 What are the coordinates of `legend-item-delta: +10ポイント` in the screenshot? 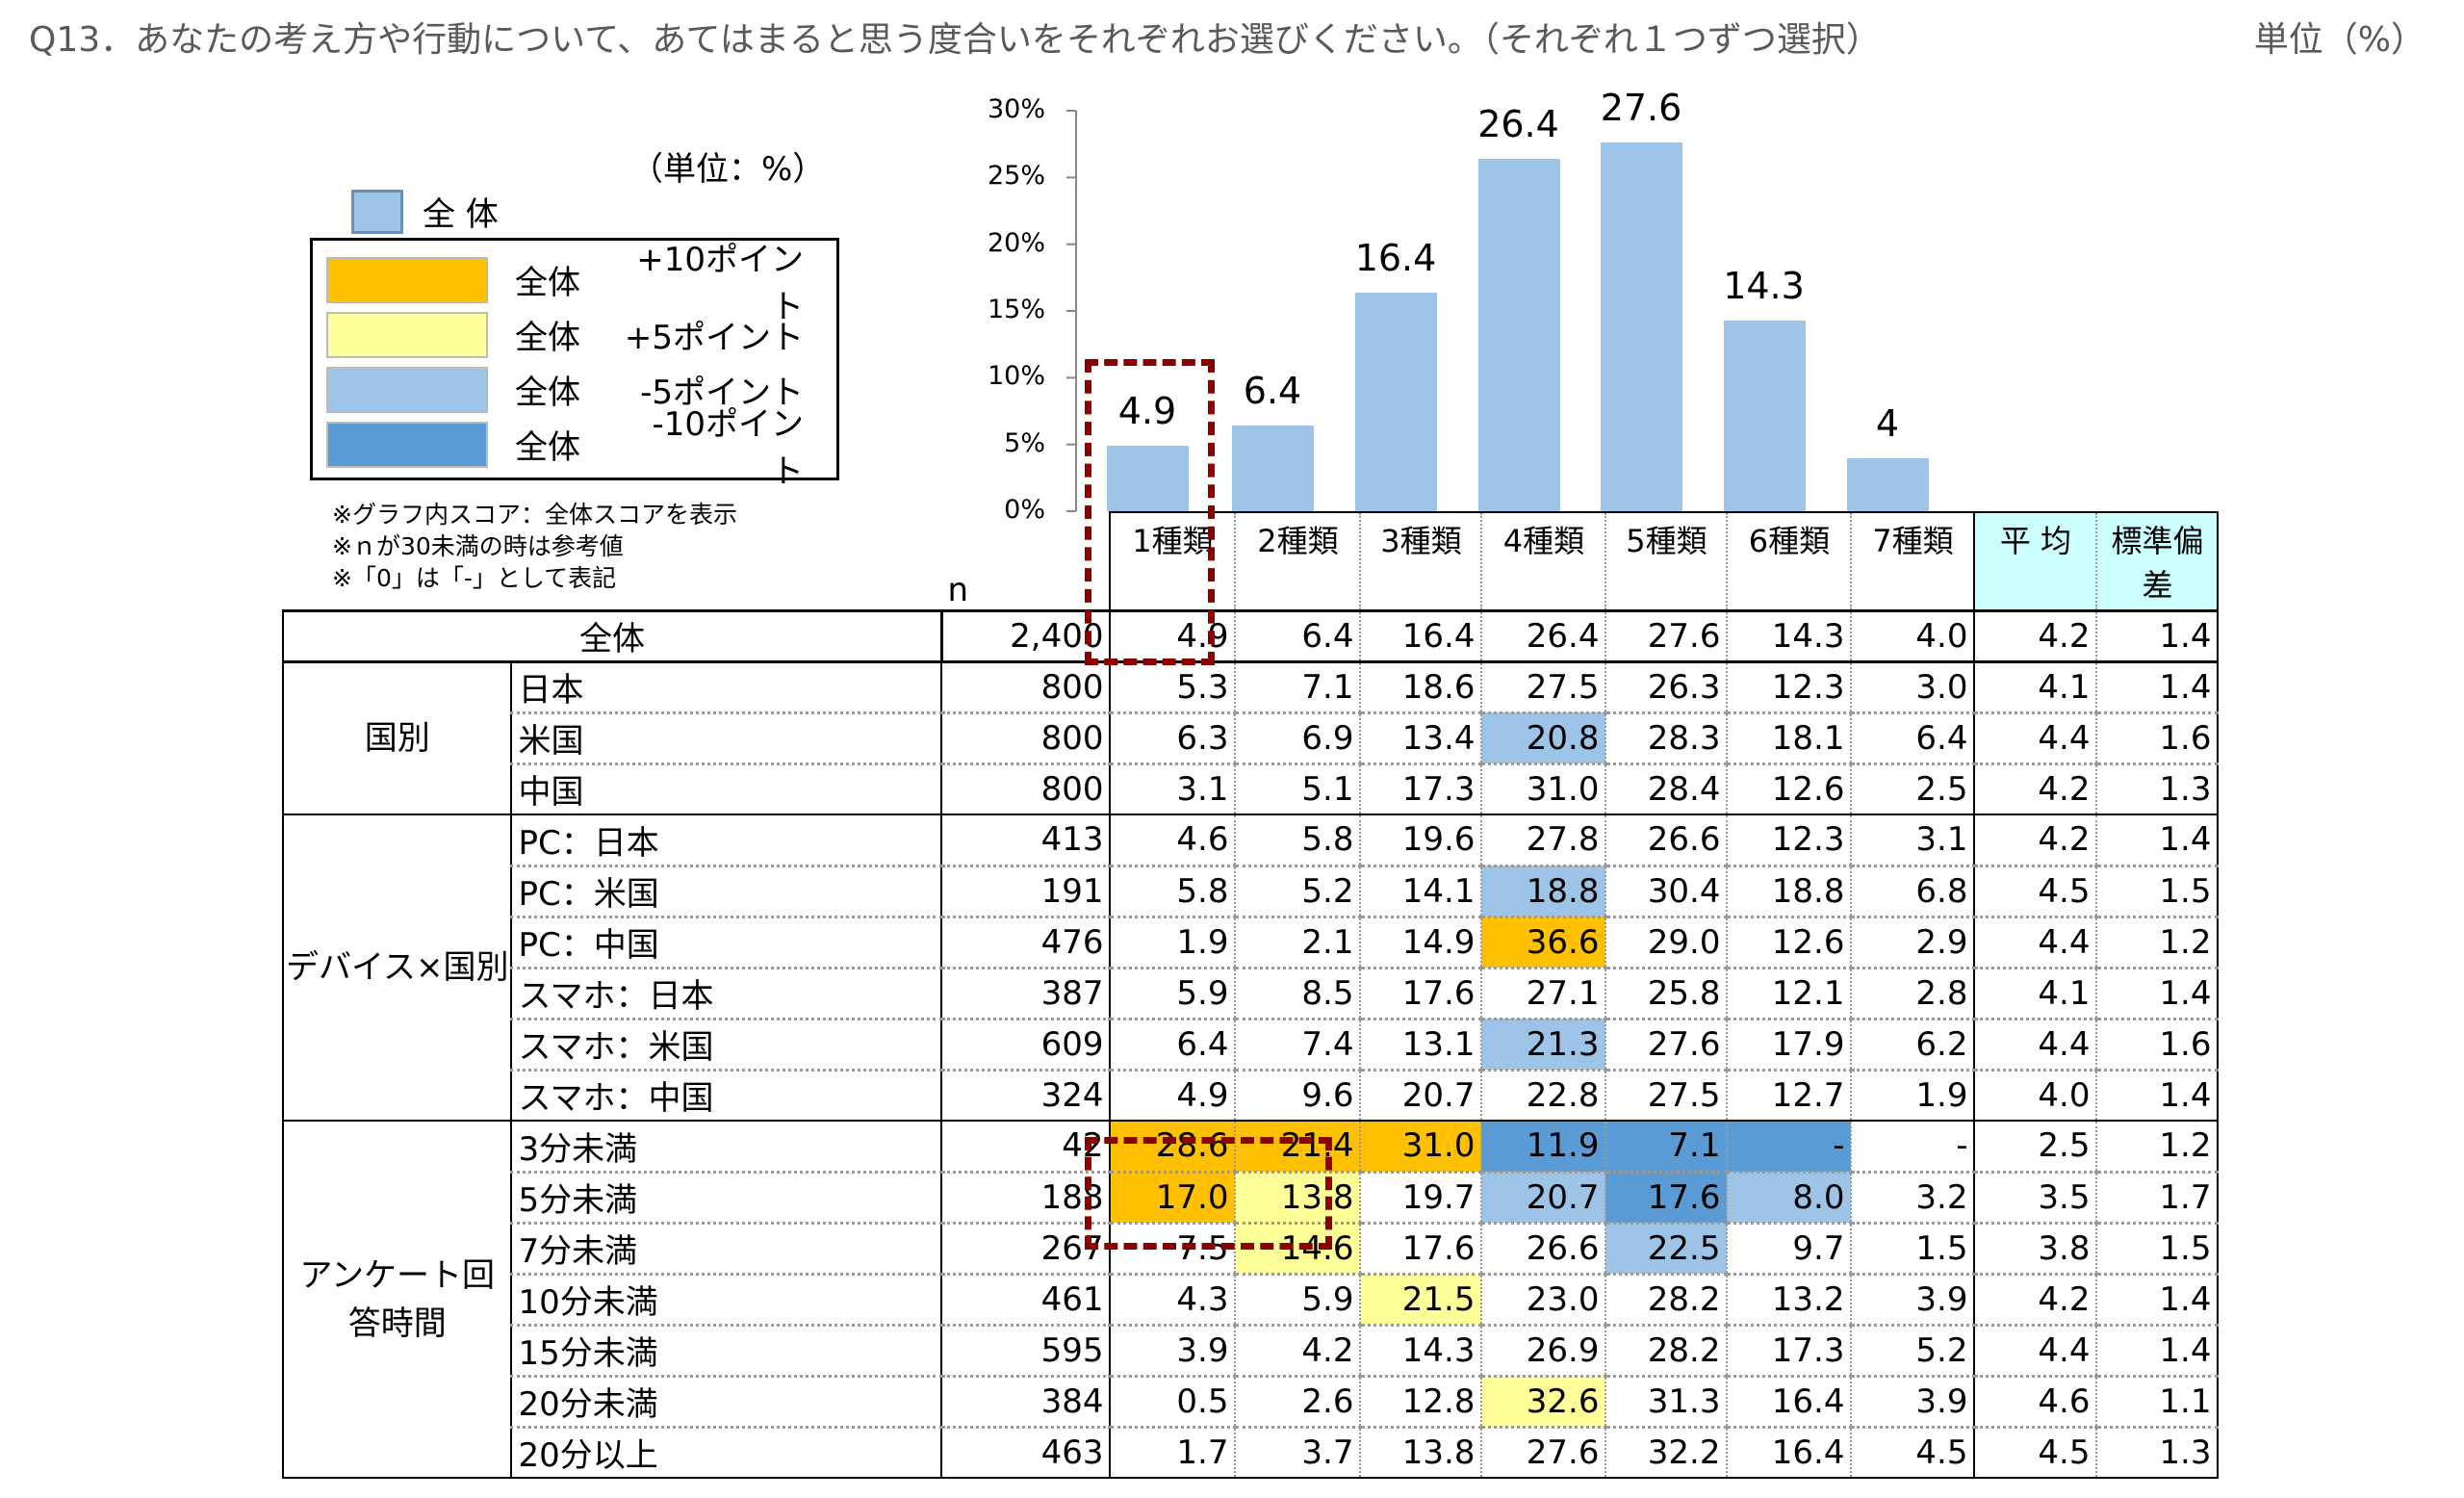 It's located at (720, 283).